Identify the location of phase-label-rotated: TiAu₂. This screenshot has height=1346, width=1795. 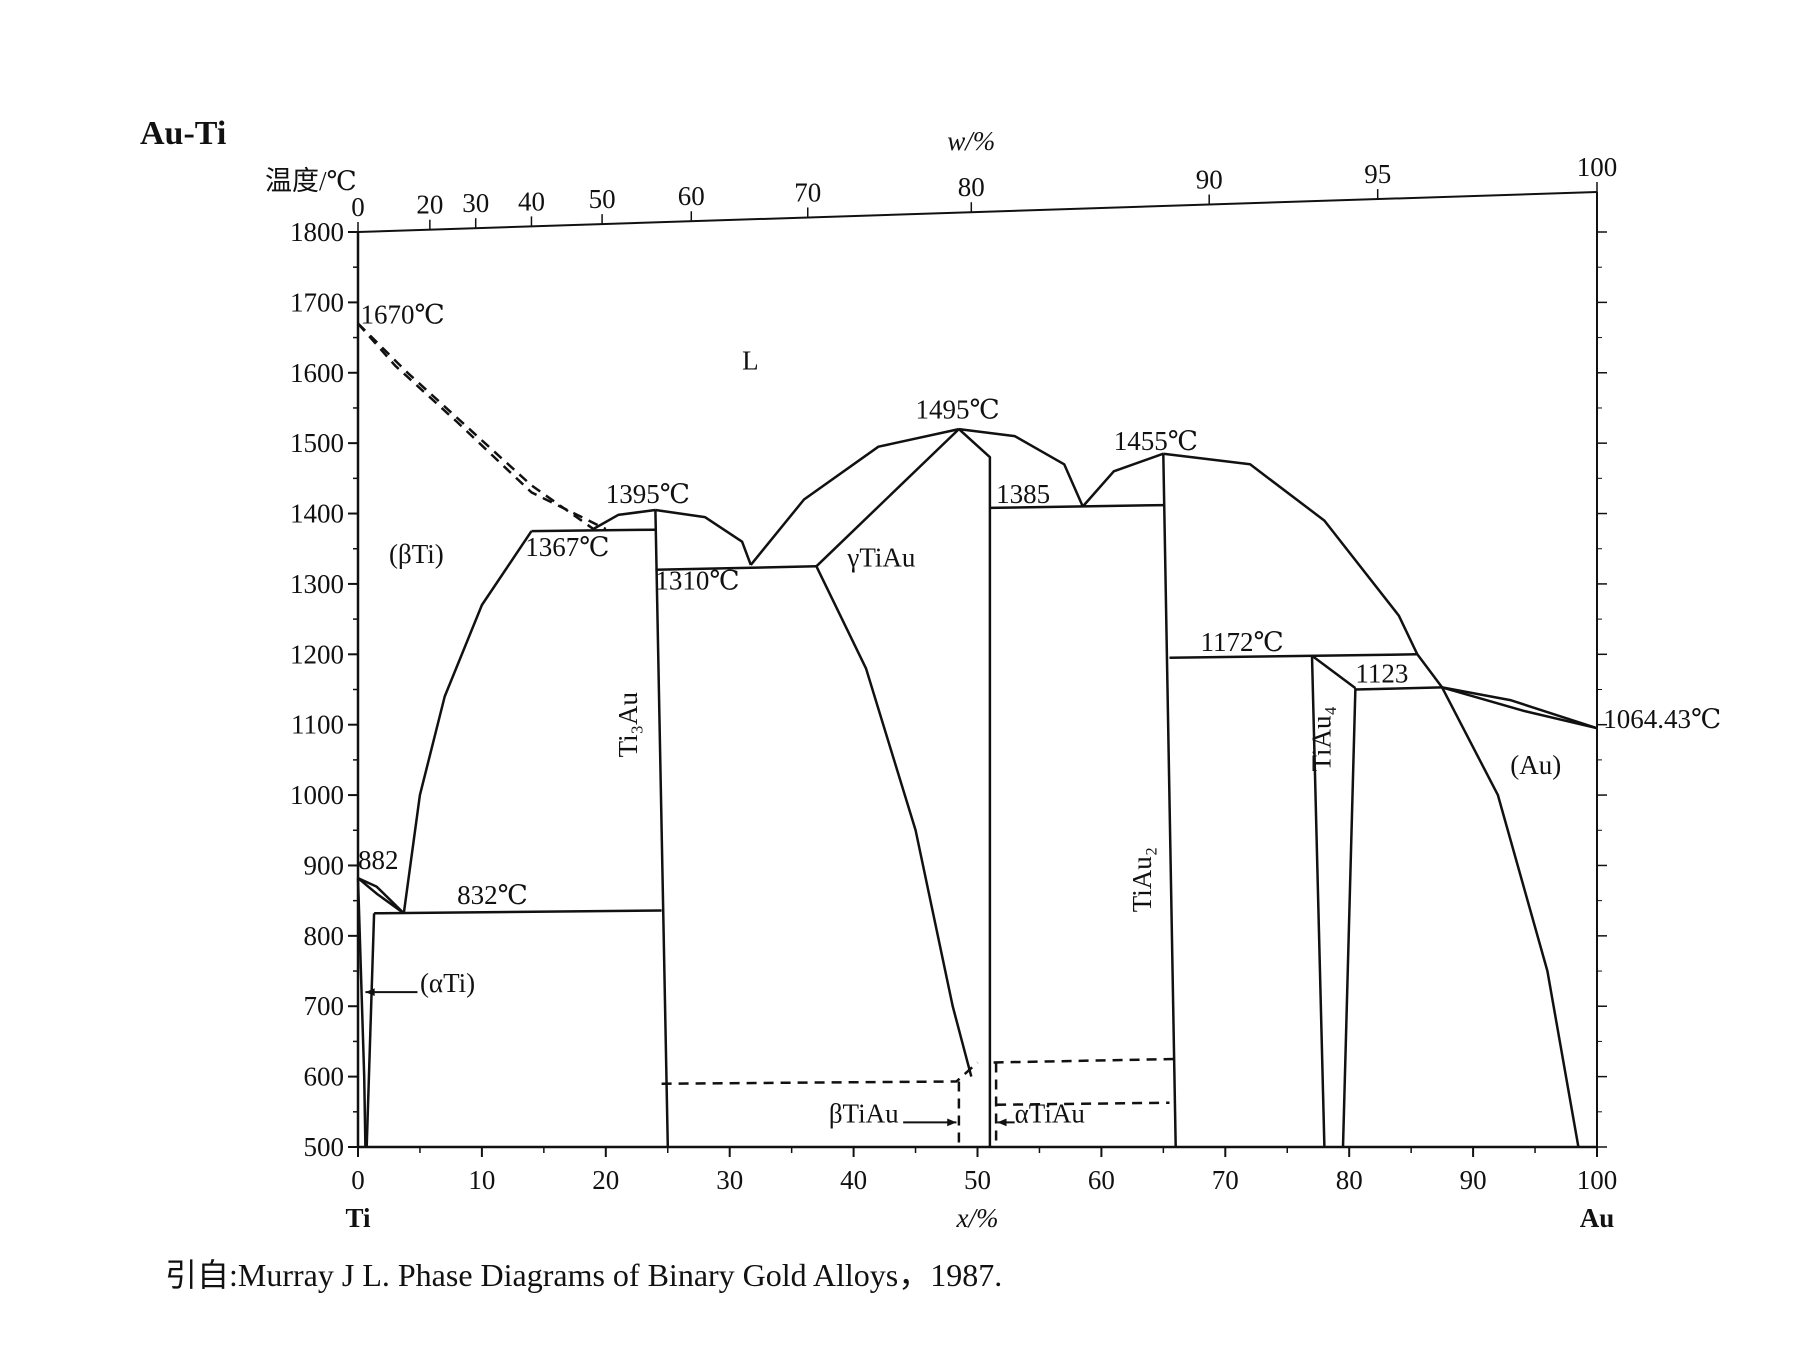
(1142, 879).